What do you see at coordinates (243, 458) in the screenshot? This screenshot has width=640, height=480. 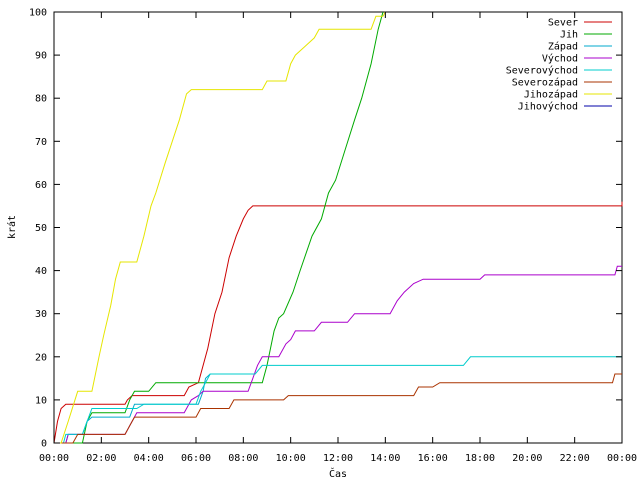 I see `x-tick-label: 08:00` at bounding box center [243, 458].